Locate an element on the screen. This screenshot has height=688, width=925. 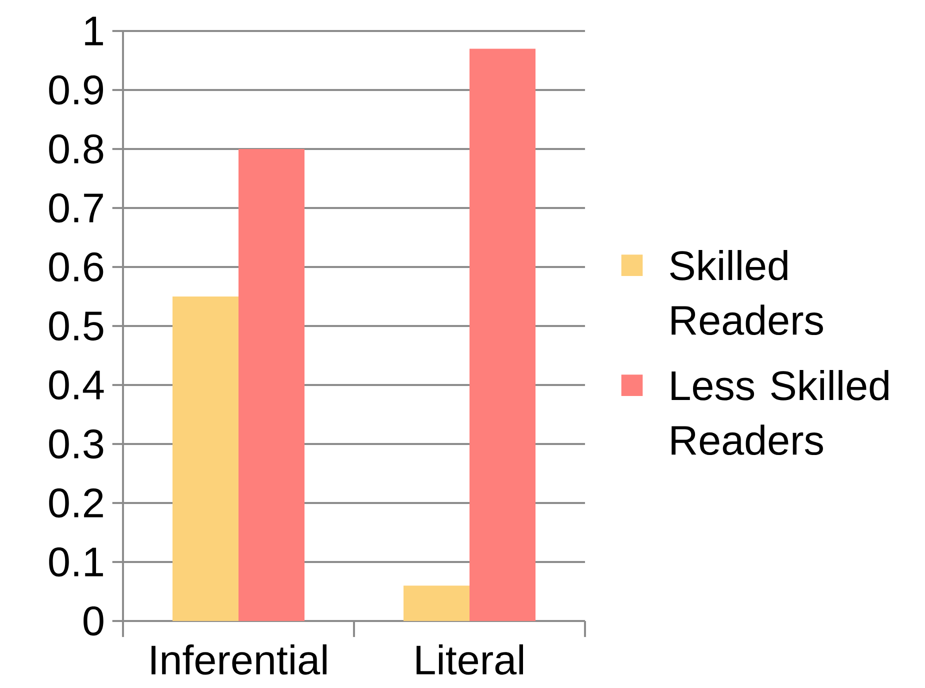
x-tick-label: Literal is located at coordinates (470, 659).